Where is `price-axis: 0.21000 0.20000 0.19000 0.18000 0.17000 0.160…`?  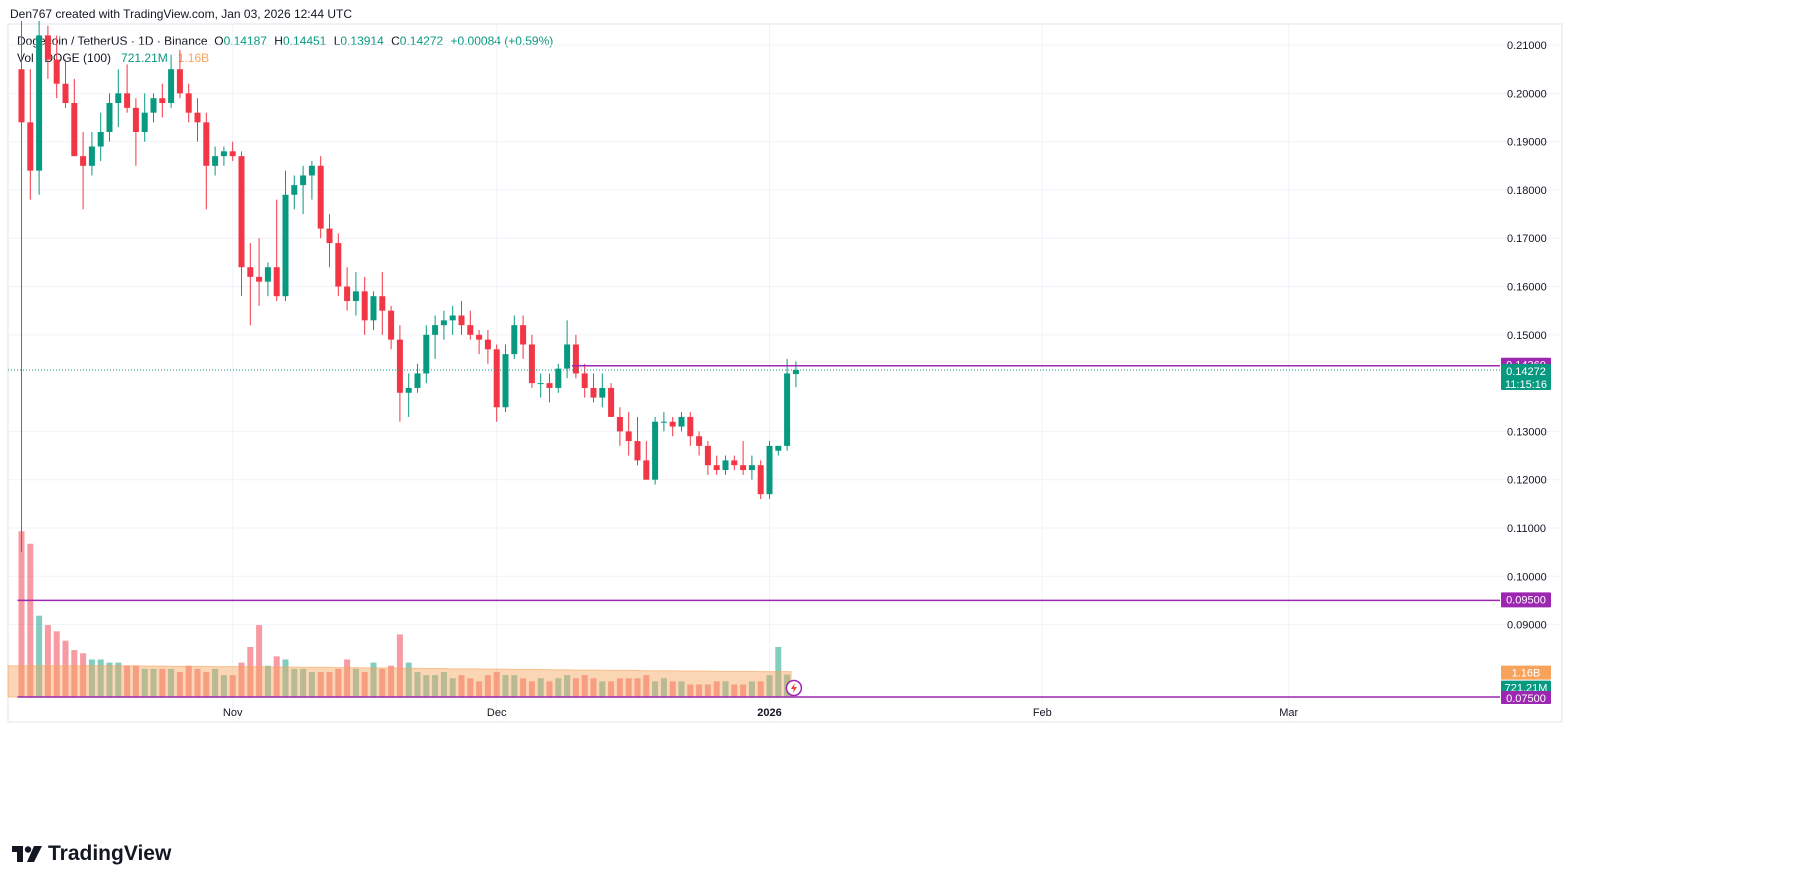
price-axis: 0.21000 0.20000 0.19000 0.18000 0.17000 0.160… is located at coordinates (1527, 335).